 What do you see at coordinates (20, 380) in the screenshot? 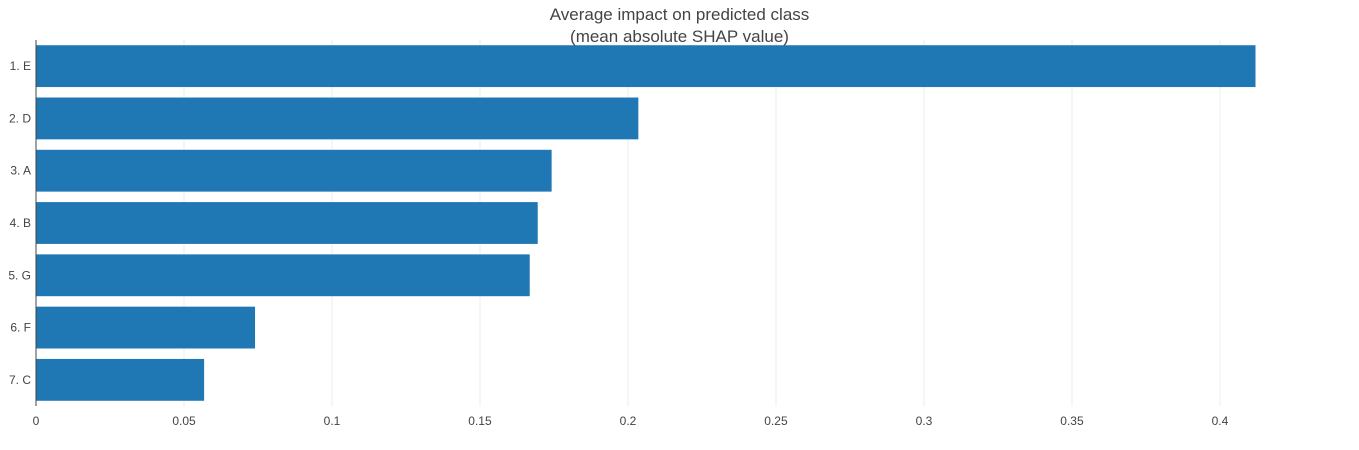
I see `y-tick-label: 7. C` at bounding box center [20, 380].